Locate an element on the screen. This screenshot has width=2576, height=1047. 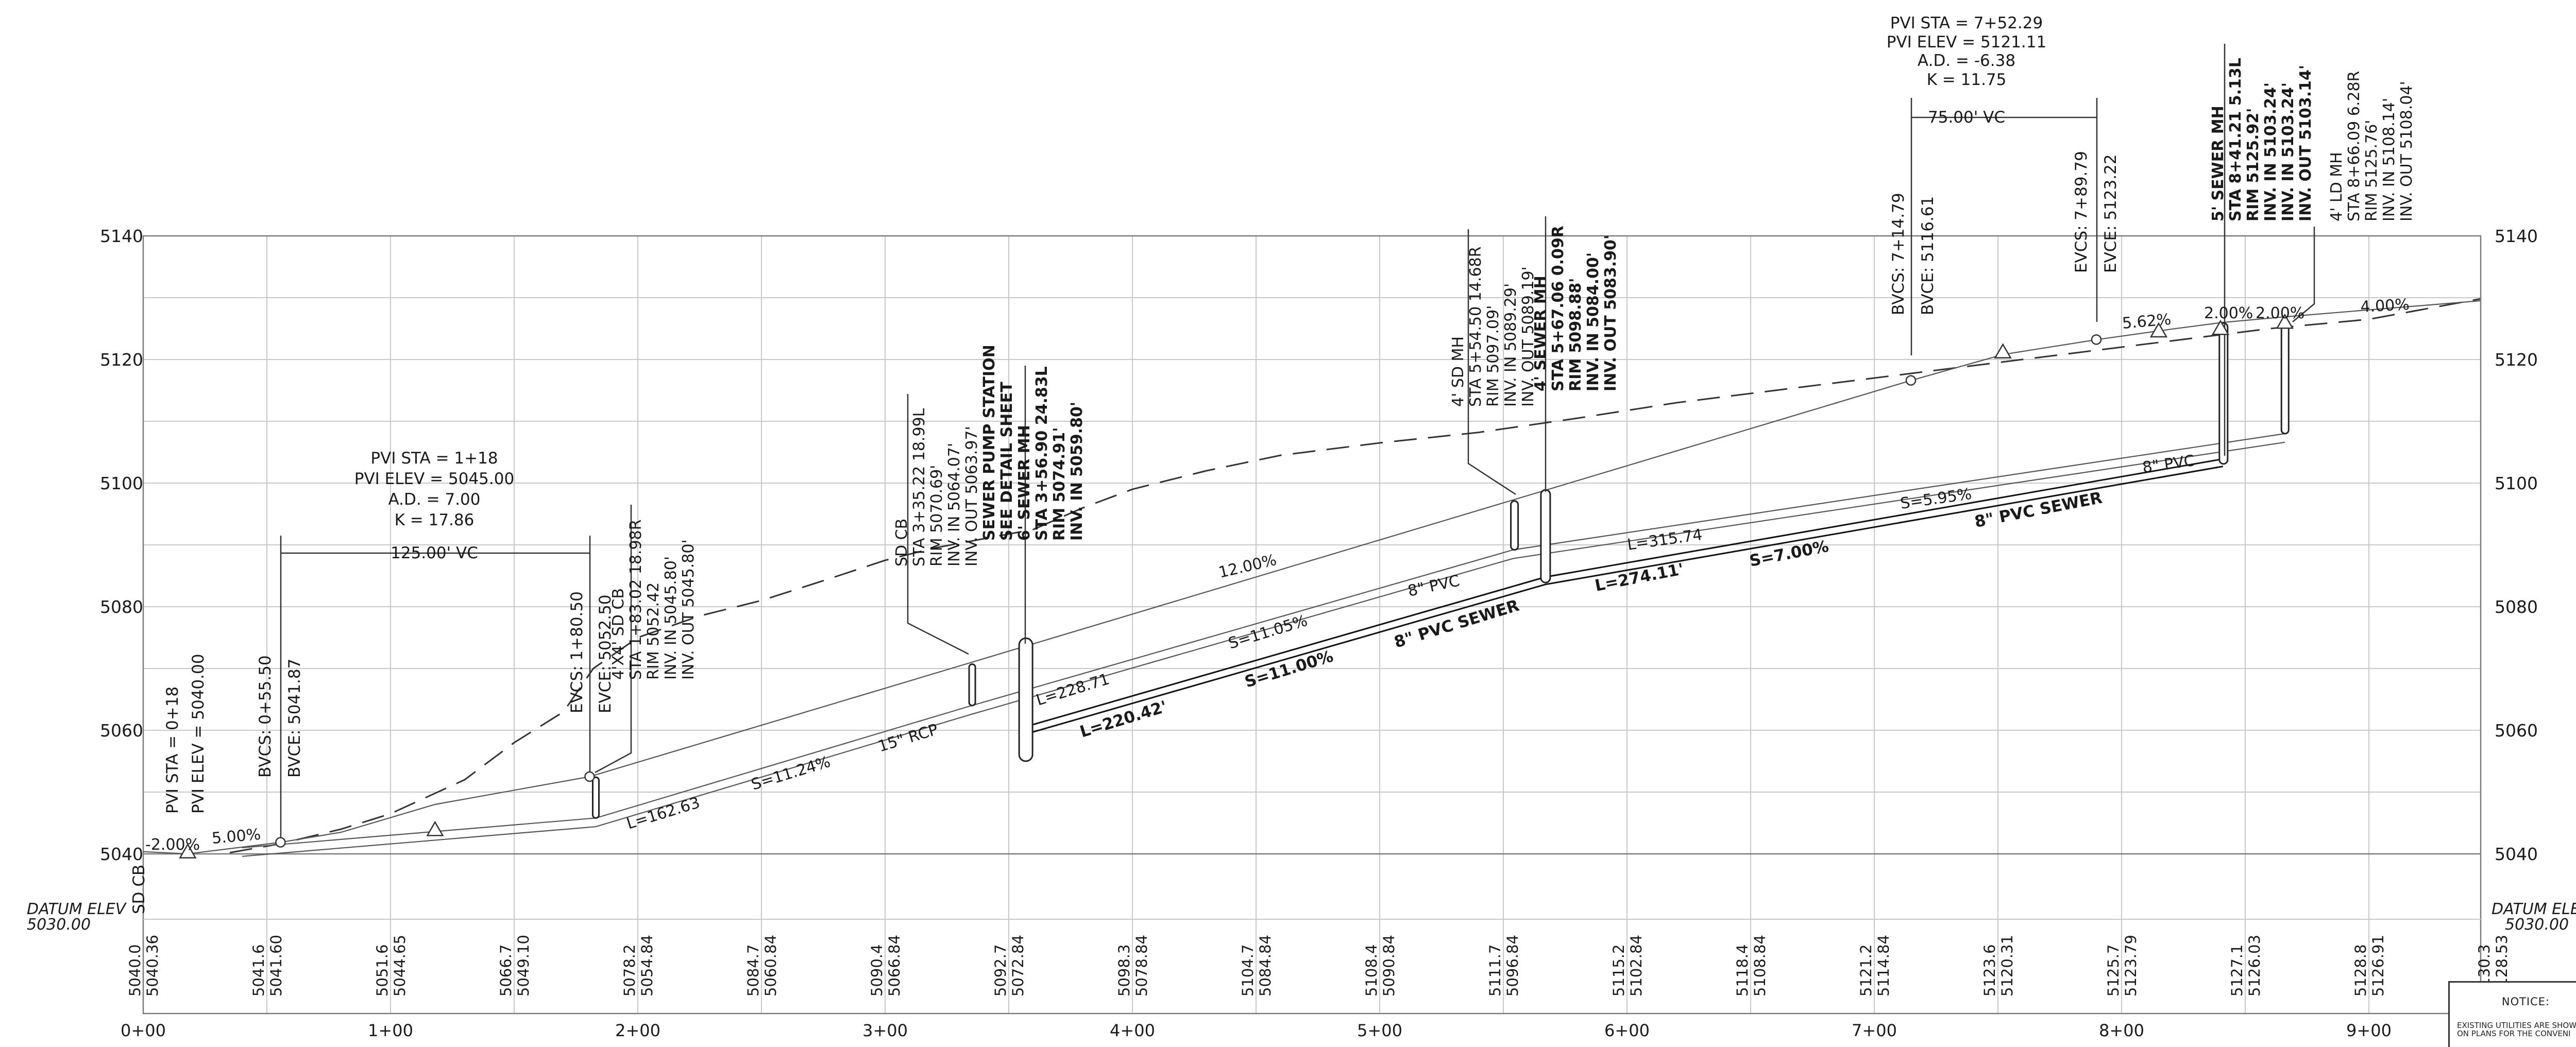
structure-text: 4' SEWER MH is located at coordinates (1541, 333).